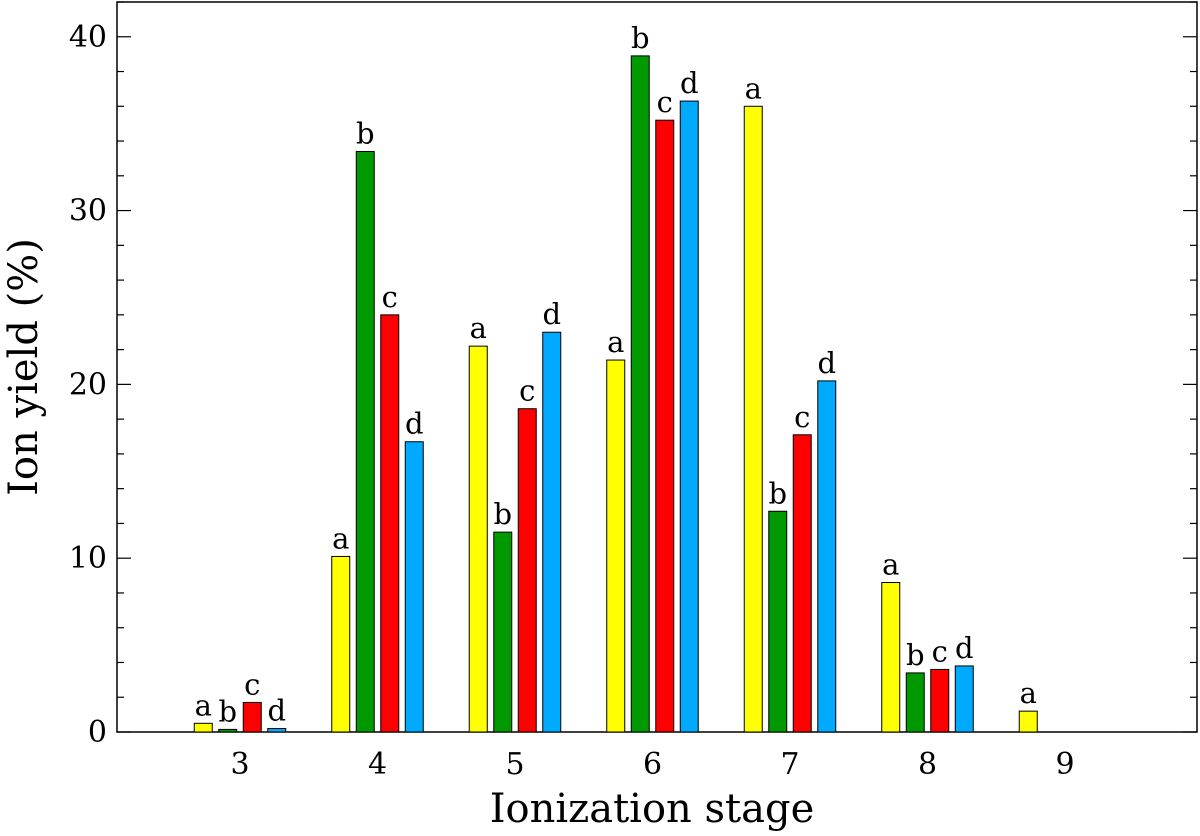 This screenshot has width=1200, height=836. I want to click on x-tick-label: 8, so click(927, 764).